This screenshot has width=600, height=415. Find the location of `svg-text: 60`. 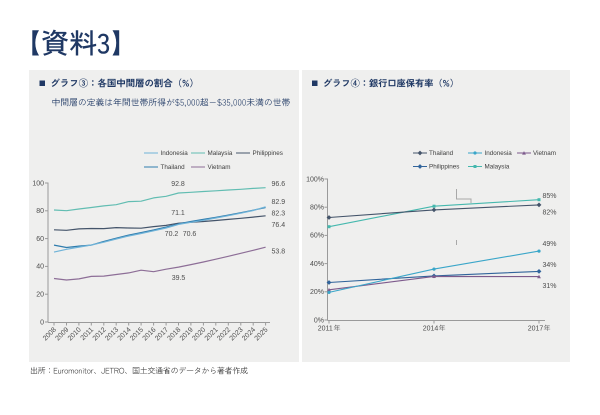

svg-text: 60 is located at coordinates (40, 239).